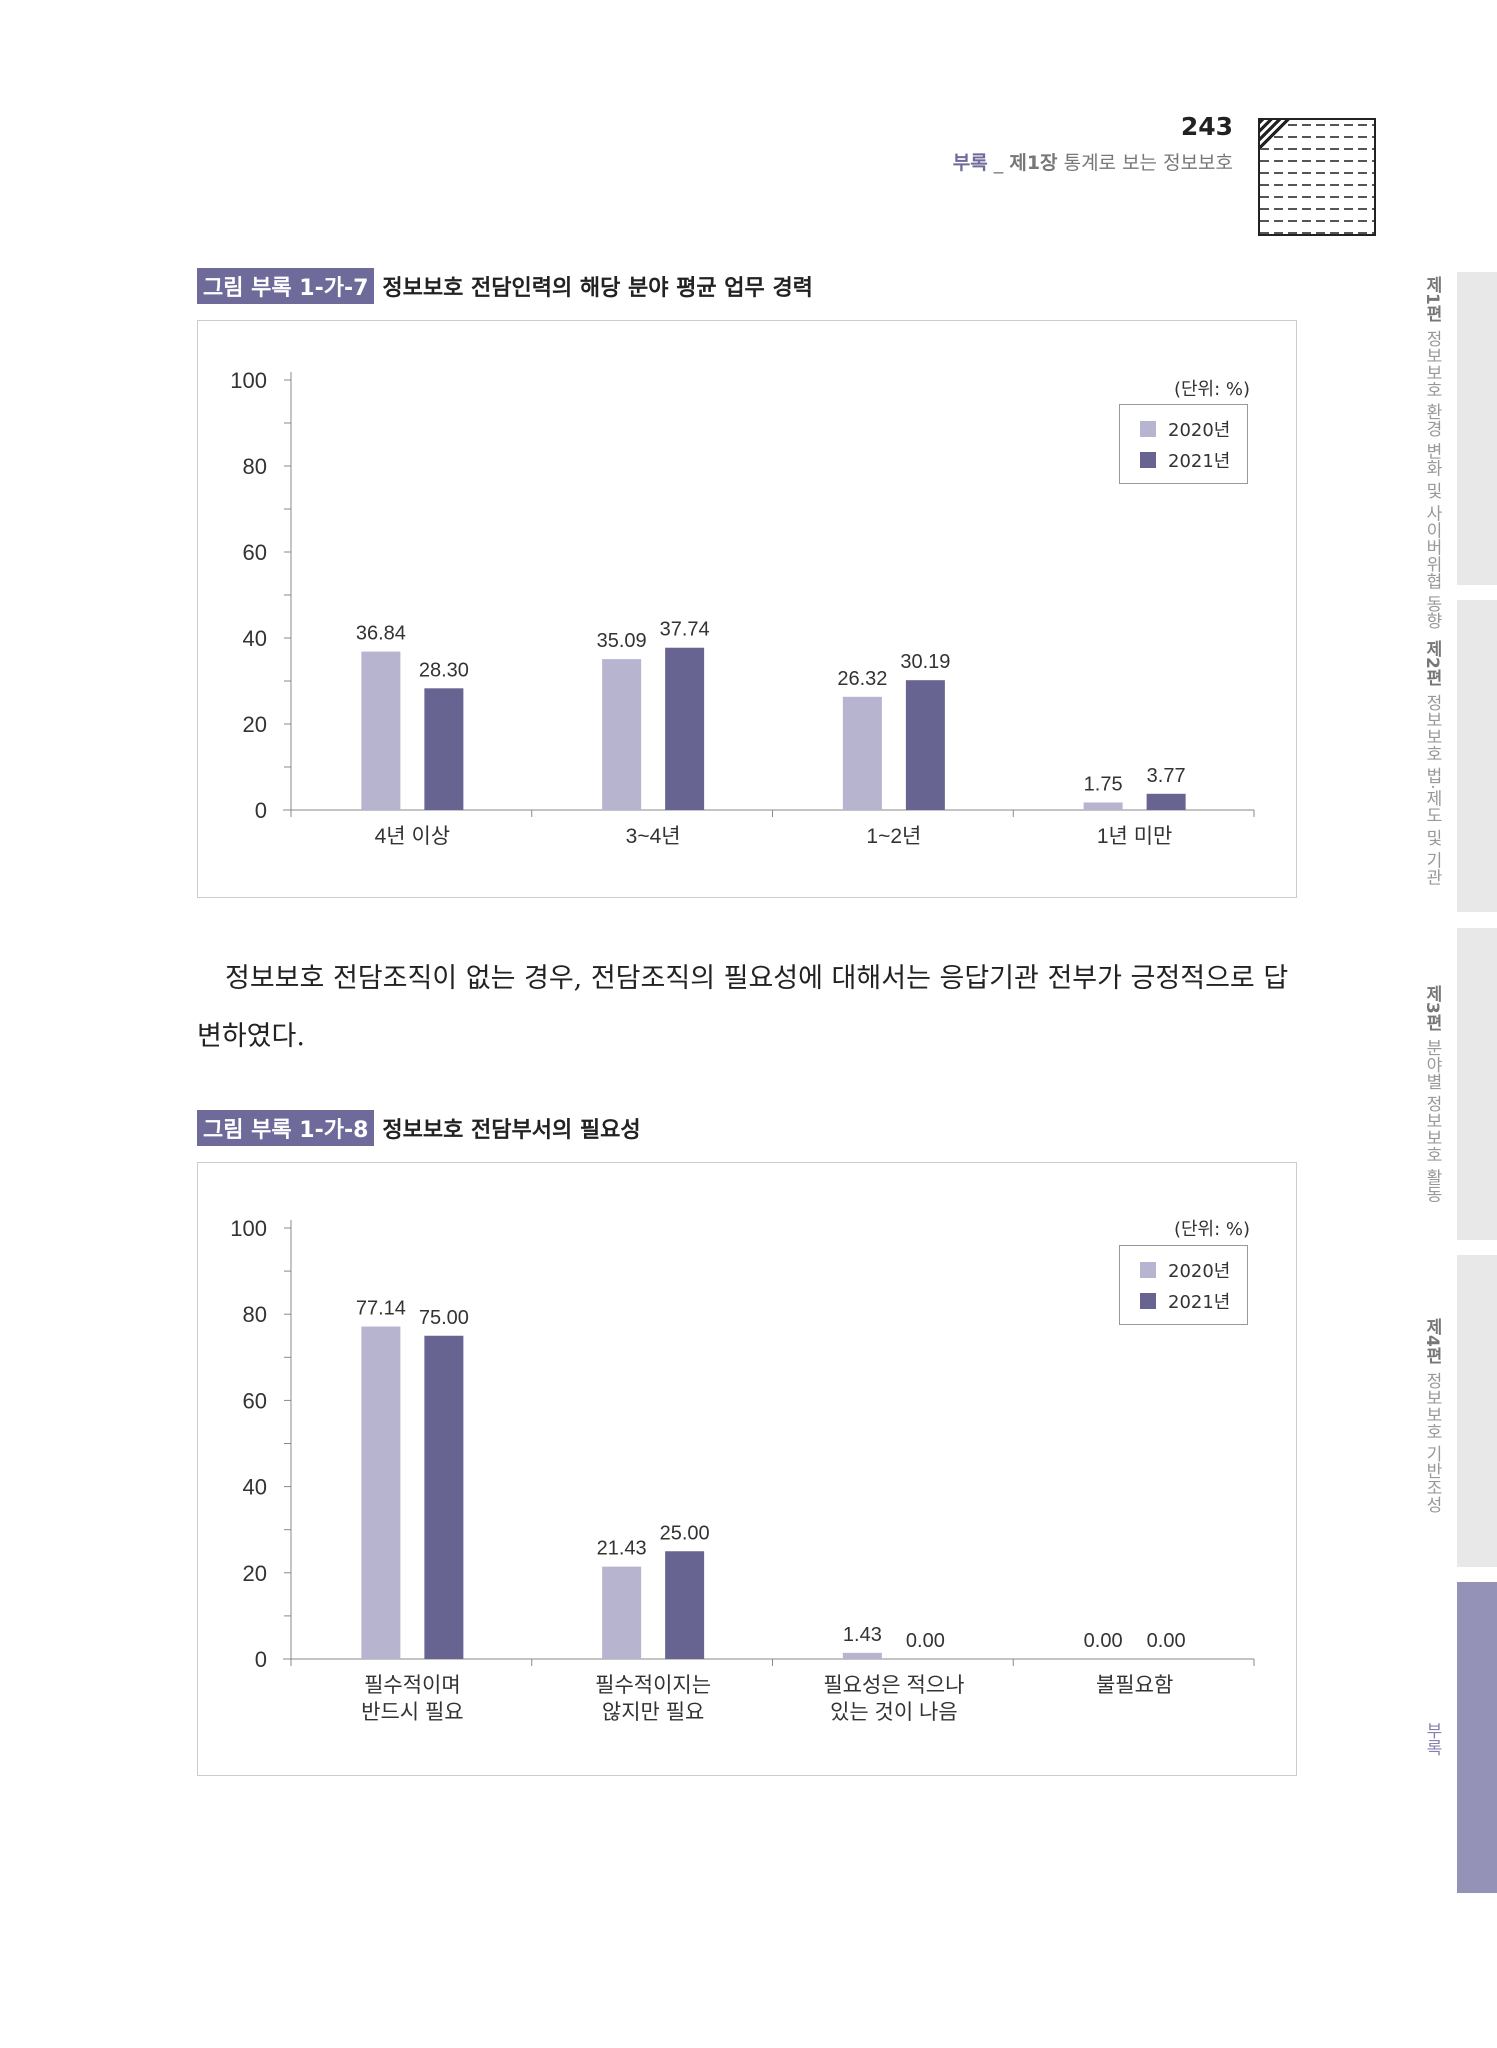 Image resolution: width=1497 pixels, height=2048 pixels. I want to click on side-tab-label-appendix: 부록, so click(1432, 1739).